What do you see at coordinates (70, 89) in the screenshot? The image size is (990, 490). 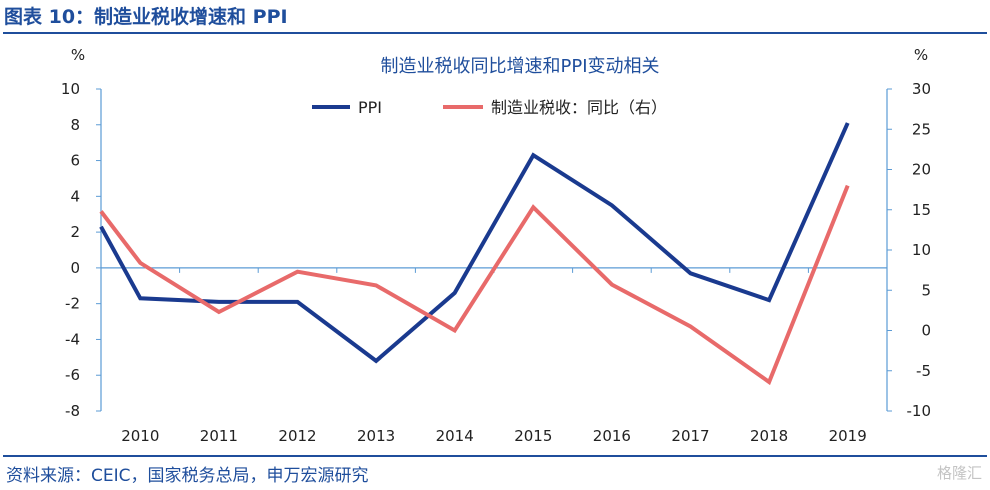 I see `left-tick-label: 10` at bounding box center [70, 89].